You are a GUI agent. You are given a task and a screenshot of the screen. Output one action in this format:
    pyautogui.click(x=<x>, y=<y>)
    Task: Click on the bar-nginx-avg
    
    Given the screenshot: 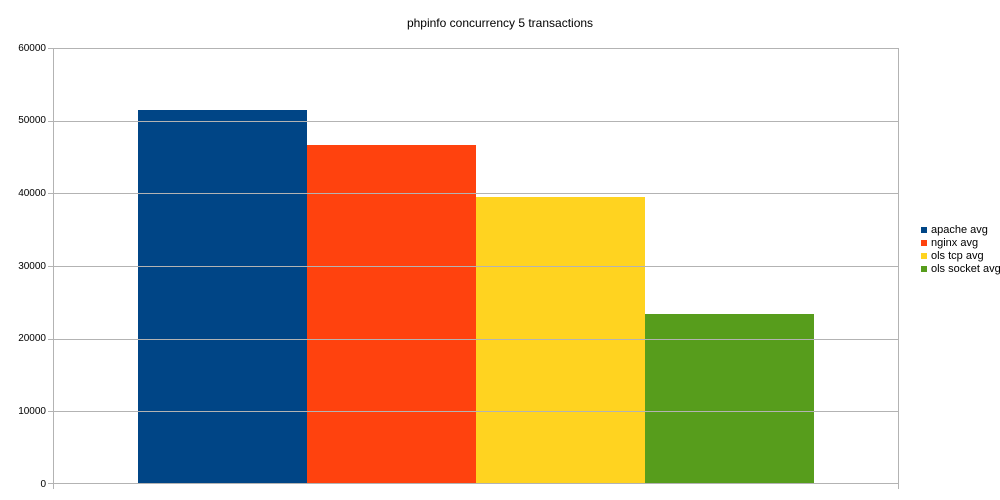 What is the action you would take?
    pyautogui.click(x=391, y=314)
    